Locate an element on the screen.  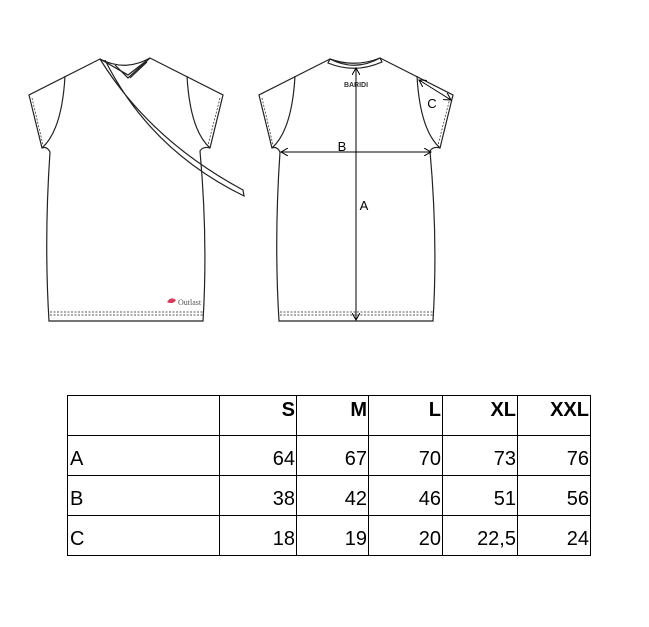
label-b: B is located at coordinates (342, 146).